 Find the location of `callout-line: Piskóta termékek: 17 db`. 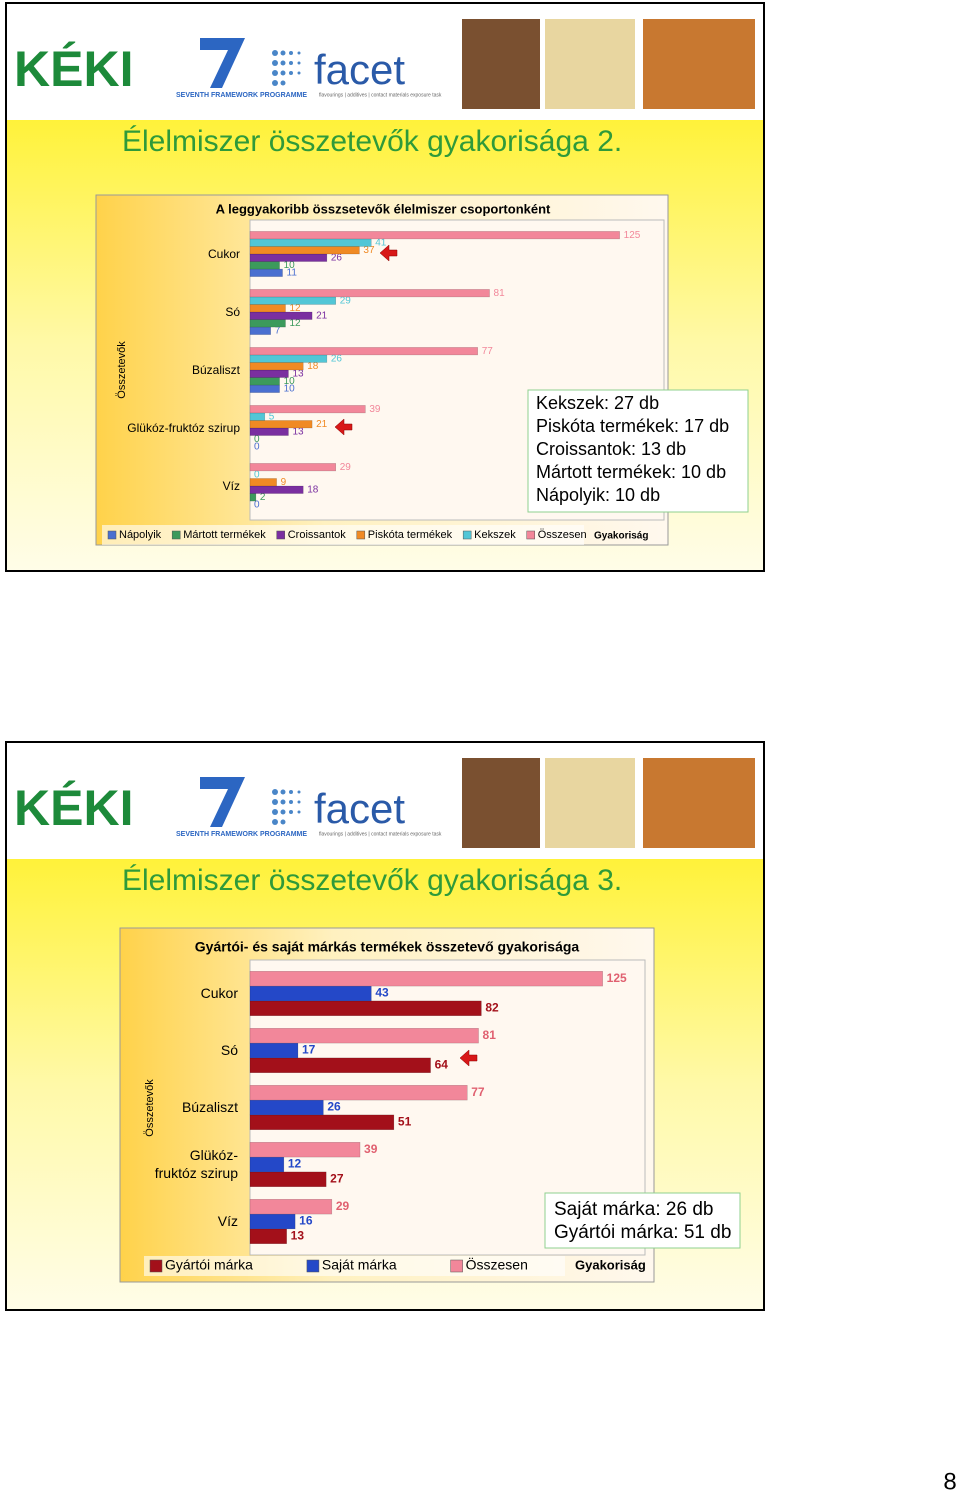

callout-line: Piskóta termékek: 17 db is located at coordinates (632, 426).